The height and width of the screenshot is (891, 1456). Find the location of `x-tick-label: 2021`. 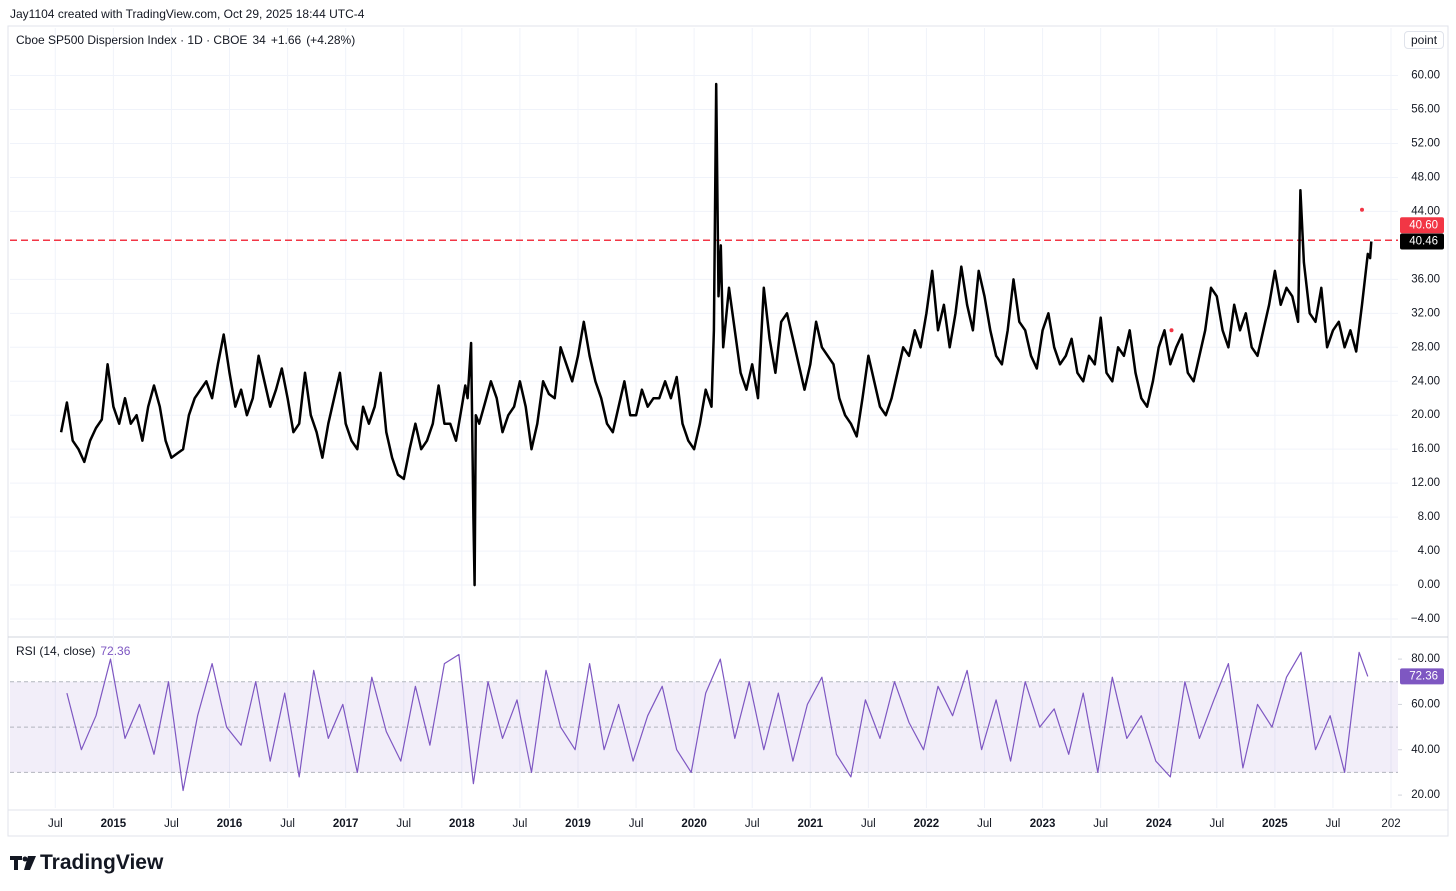

x-tick-label: 2021 is located at coordinates (810, 824).